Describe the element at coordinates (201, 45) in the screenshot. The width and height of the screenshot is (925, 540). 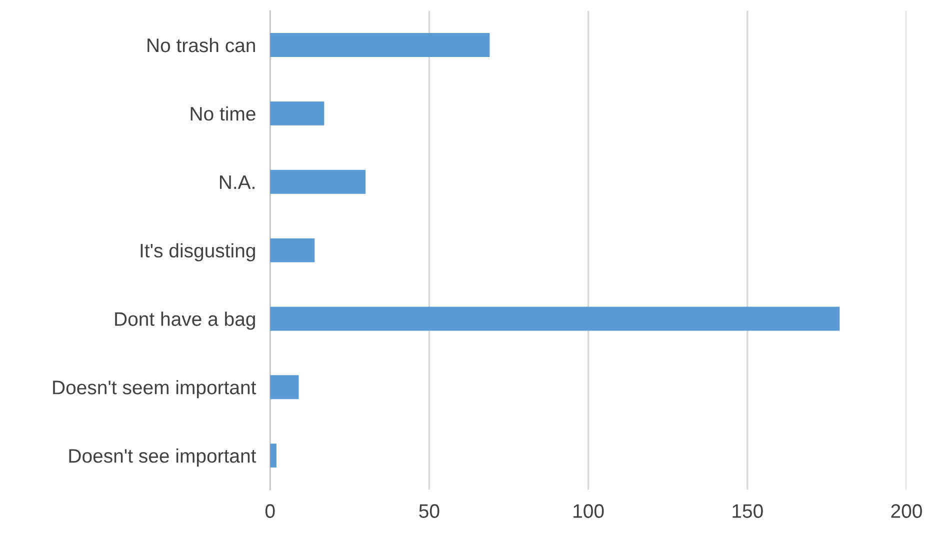
I see `y-tick-label: No trash can` at that location.